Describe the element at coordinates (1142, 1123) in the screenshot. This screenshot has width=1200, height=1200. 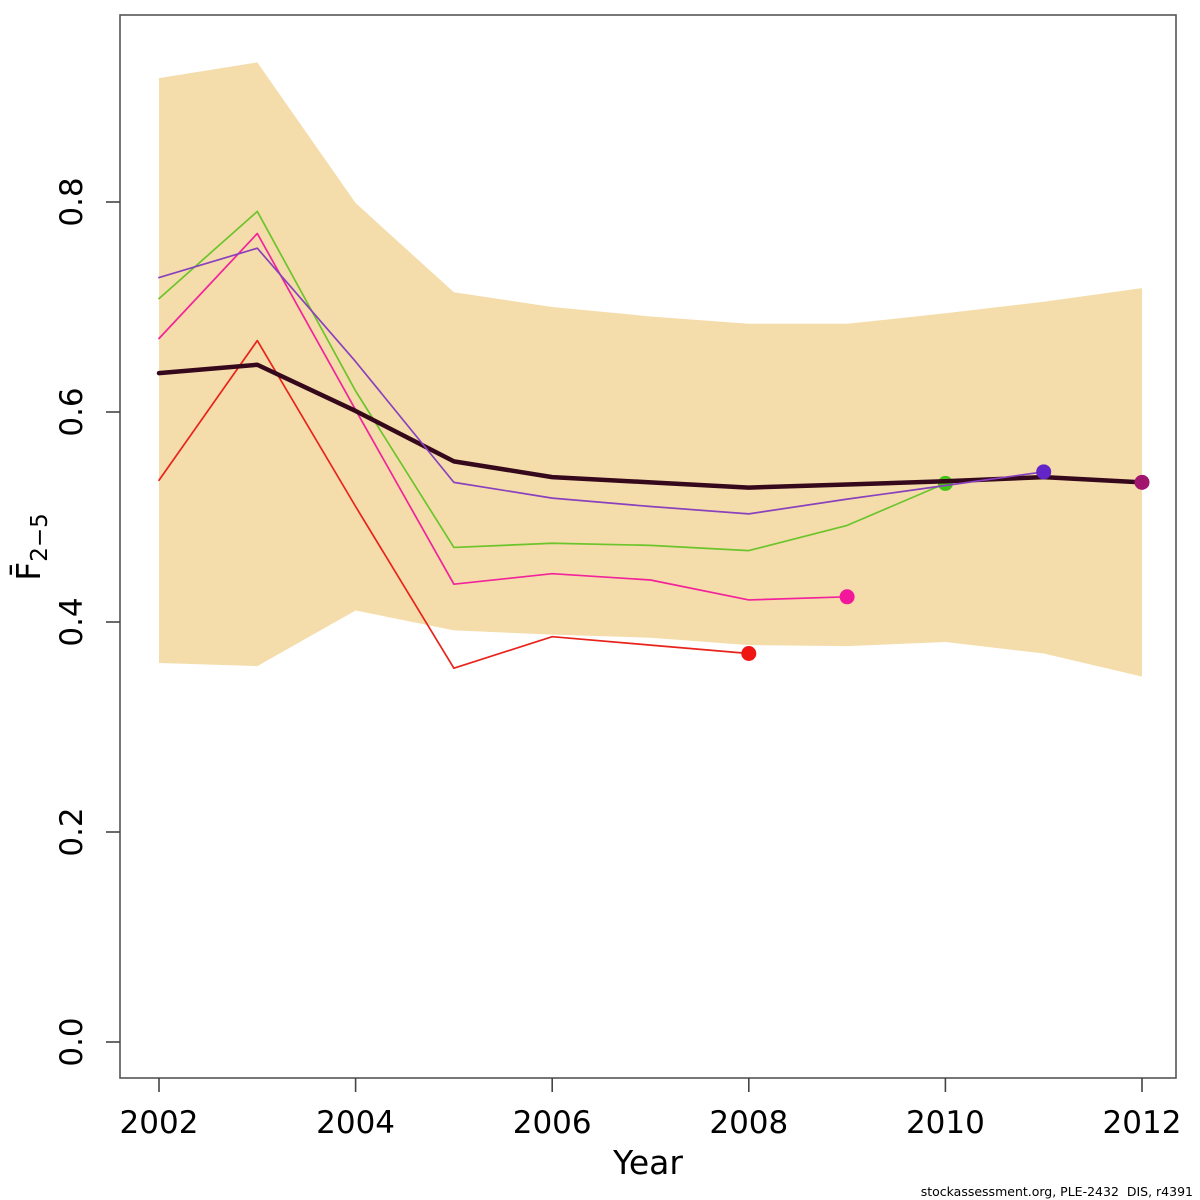
I see `x-tick-label-2012: 2012` at that location.